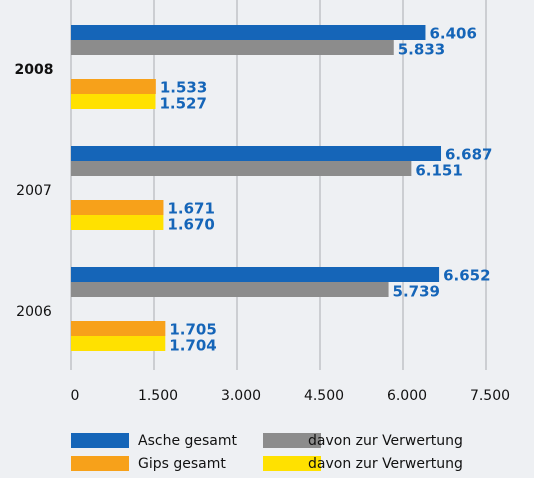 The width and height of the screenshot is (534, 478). What do you see at coordinates (468, 155) in the screenshot?
I see `value-label: 6.687` at bounding box center [468, 155].